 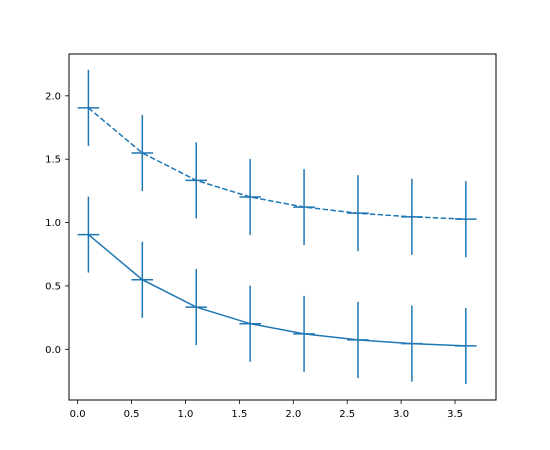 What do you see at coordinates (186, 414) in the screenshot?
I see `x-tick-label: 1.0` at bounding box center [186, 414].